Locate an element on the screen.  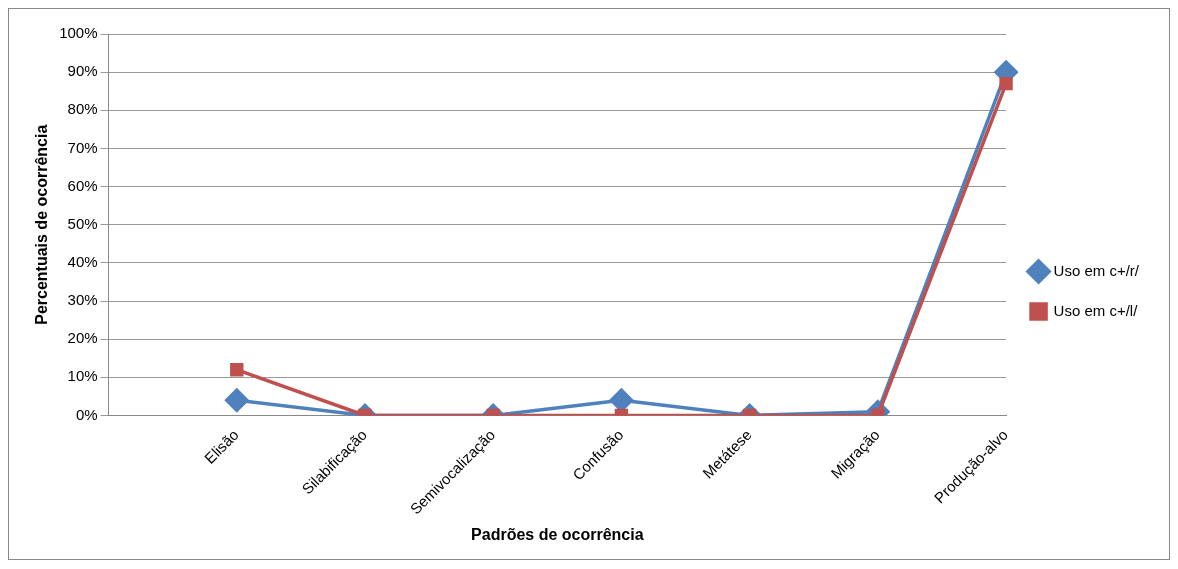
y-tick-label: 0% is located at coordinates (86, 414).